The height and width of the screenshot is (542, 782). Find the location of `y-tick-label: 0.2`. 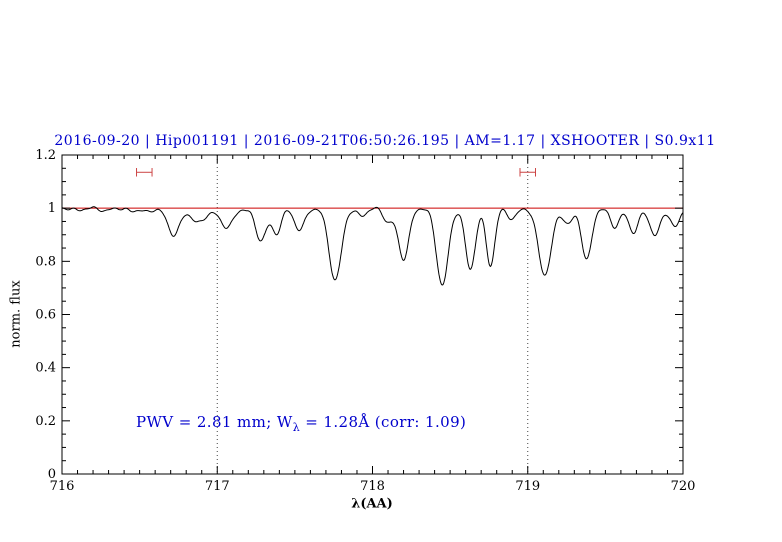

y-tick-label: 0.2 is located at coordinates (45, 421).